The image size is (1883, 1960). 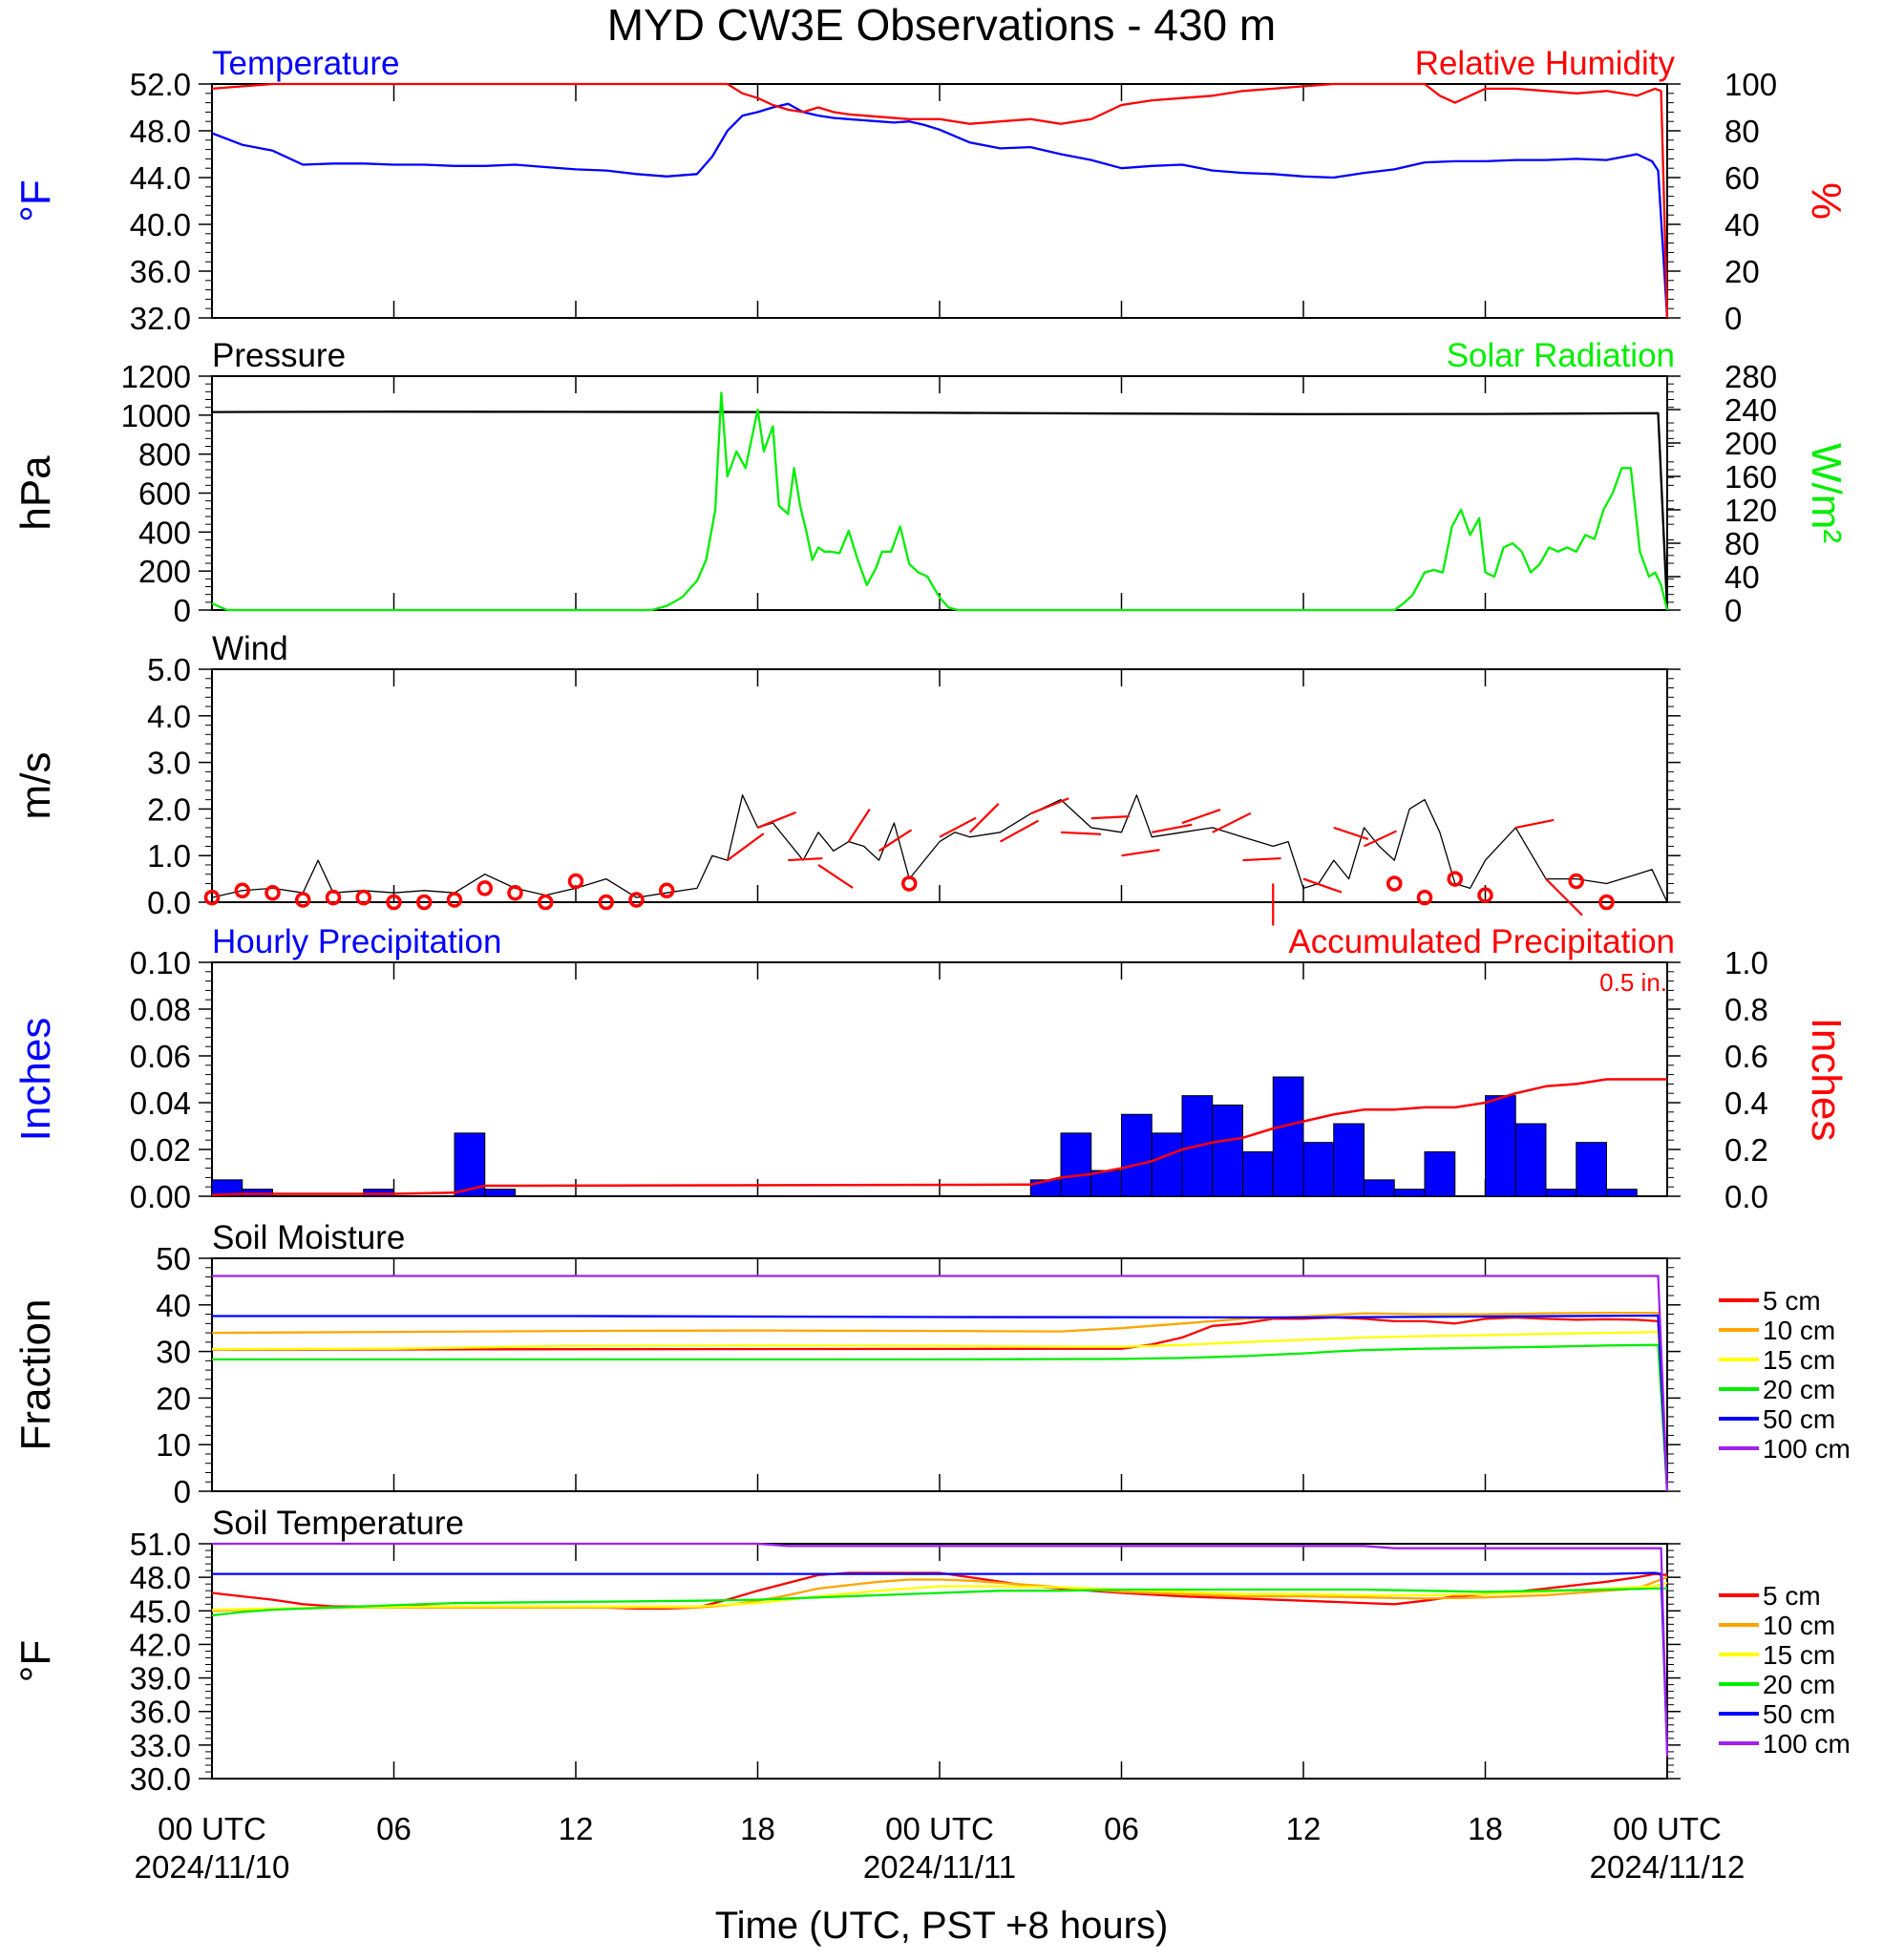 What do you see at coordinates (160, 1009) in the screenshot?
I see `y-tick-label-left: 0.08` at bounding box center [160, 1009].